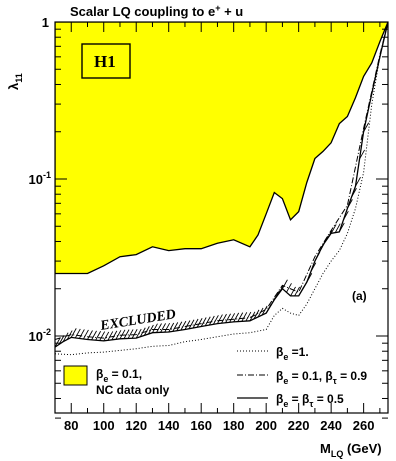 This screenshot has width=396, height=461. Describe the element at coordinates (71, 425) in the screenshot. I see `x-tick-label: 80` at that location.